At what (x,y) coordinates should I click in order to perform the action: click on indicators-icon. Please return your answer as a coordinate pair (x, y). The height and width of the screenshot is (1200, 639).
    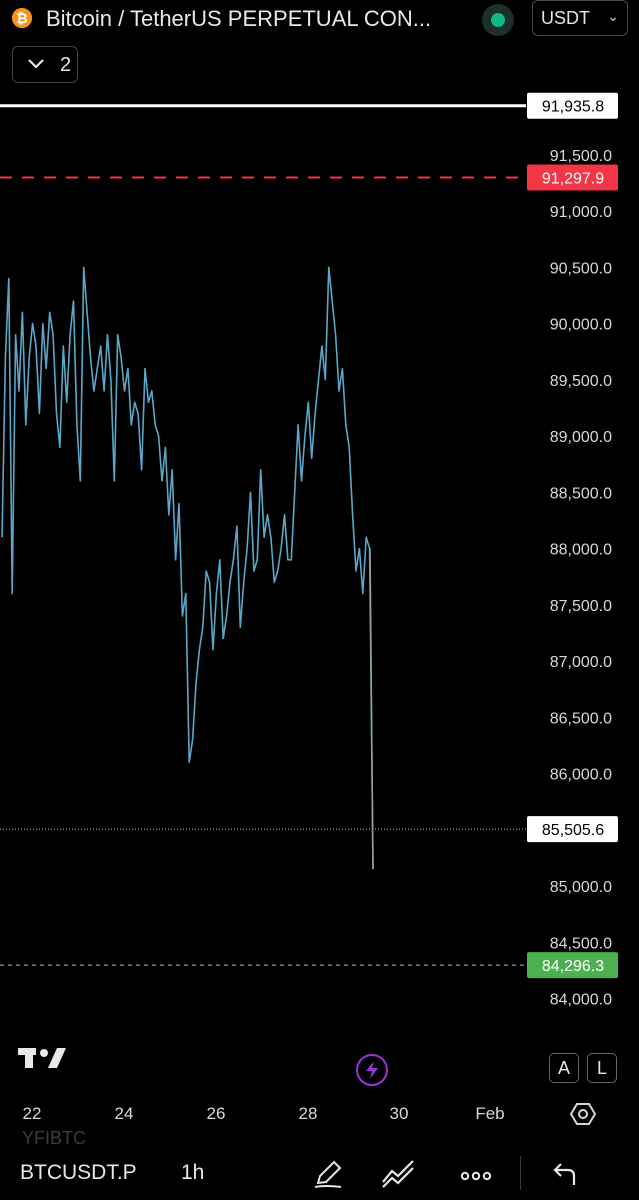
    Looking at the image, I should click on (398, 1174).